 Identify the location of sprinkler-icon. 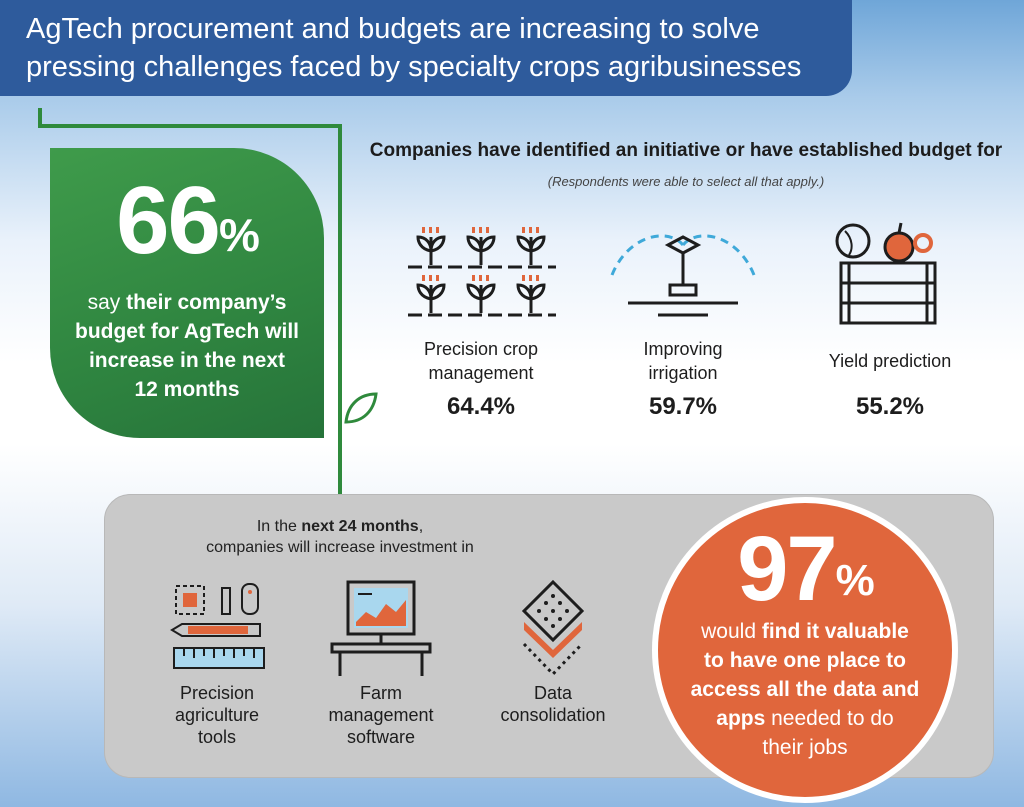
(683, 275).